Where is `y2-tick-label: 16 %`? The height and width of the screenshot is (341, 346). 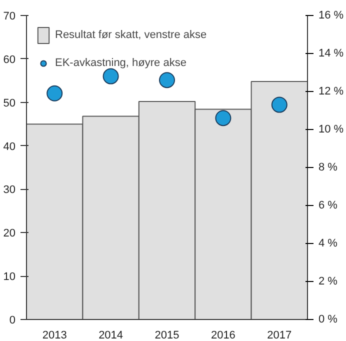
y2-tick-label: 16 % is located at coordinates (331, 16).